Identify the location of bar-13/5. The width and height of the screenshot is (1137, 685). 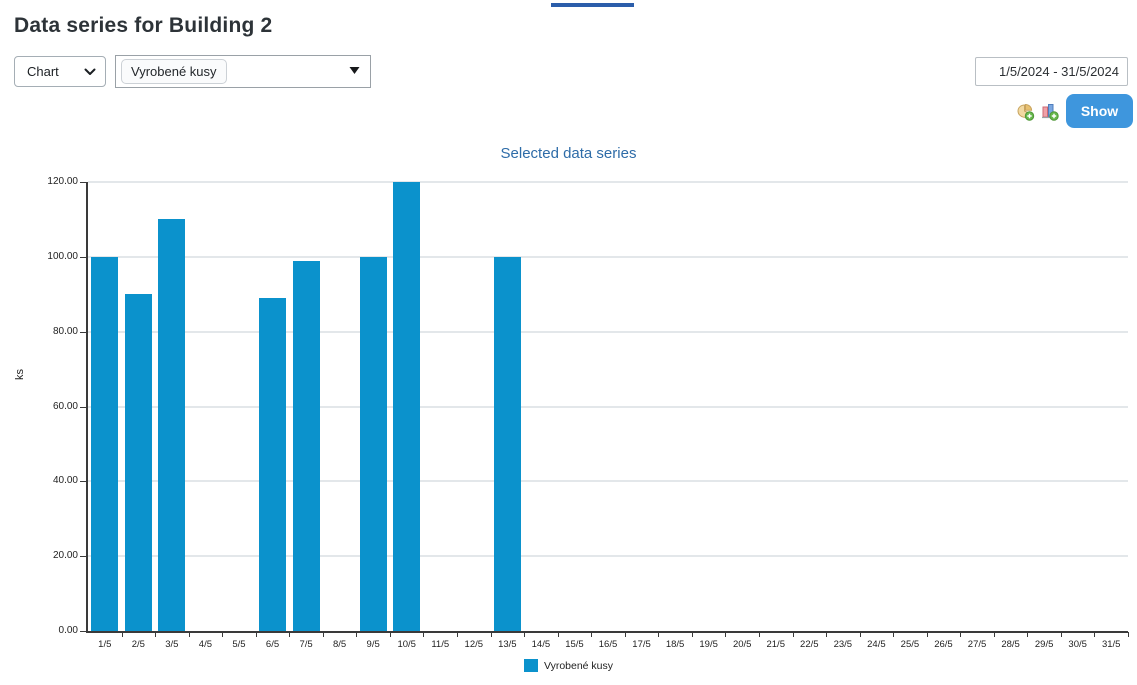
(507, 443).